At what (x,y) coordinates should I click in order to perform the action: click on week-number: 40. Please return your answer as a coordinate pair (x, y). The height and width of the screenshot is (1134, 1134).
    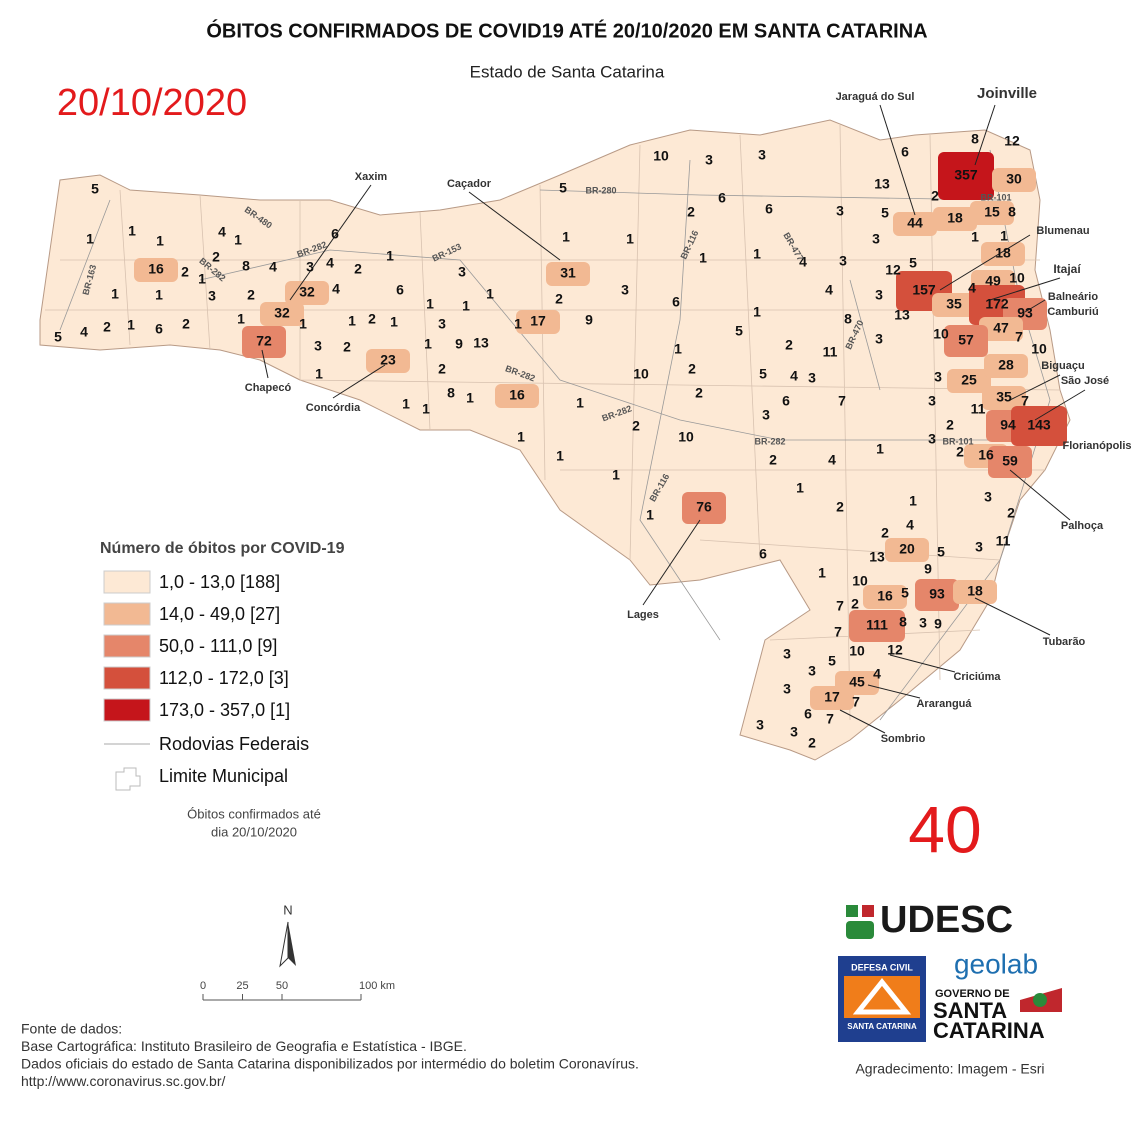
    Looking at the image, I should click on (944, 829).